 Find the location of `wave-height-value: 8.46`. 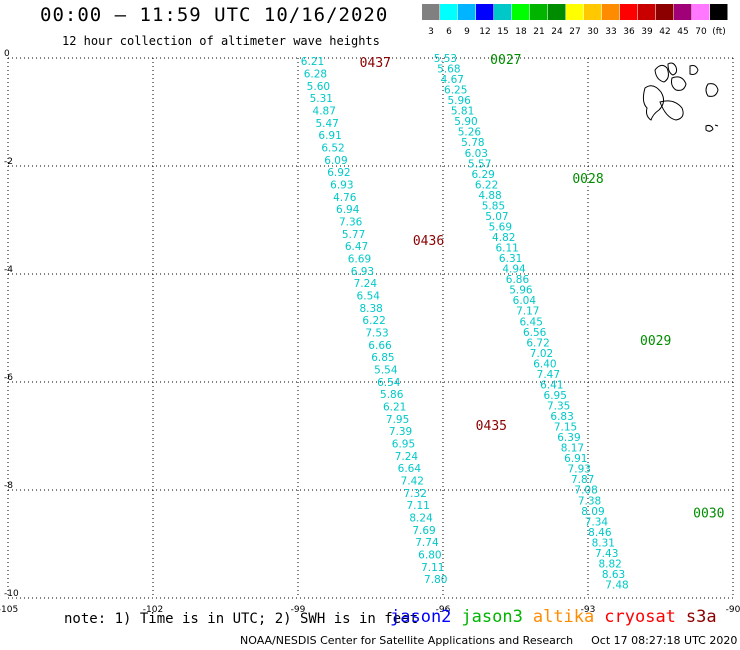

wave-height-value: 8.46 is located at coordinates (600, 533).